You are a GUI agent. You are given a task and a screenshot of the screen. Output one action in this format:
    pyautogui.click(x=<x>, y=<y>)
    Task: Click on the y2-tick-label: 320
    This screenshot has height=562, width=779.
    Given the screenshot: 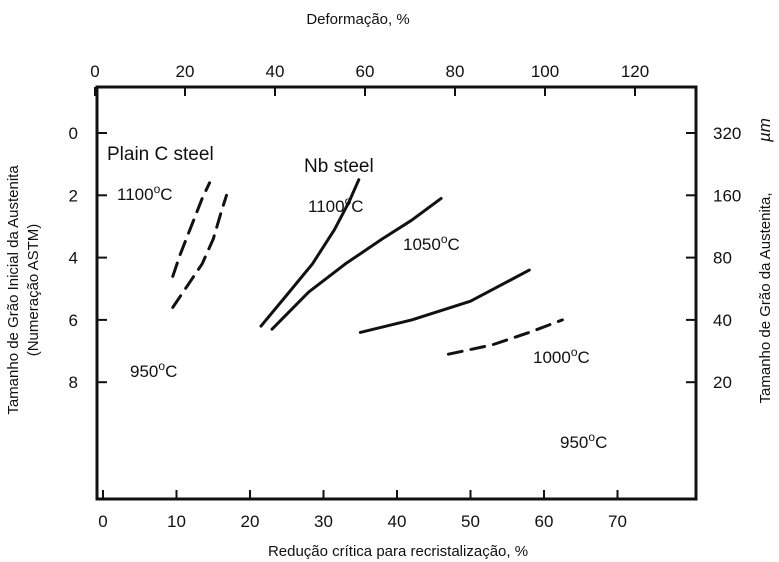 What is the action you would take?
    pyautogui.click(x=727, y=133)
    